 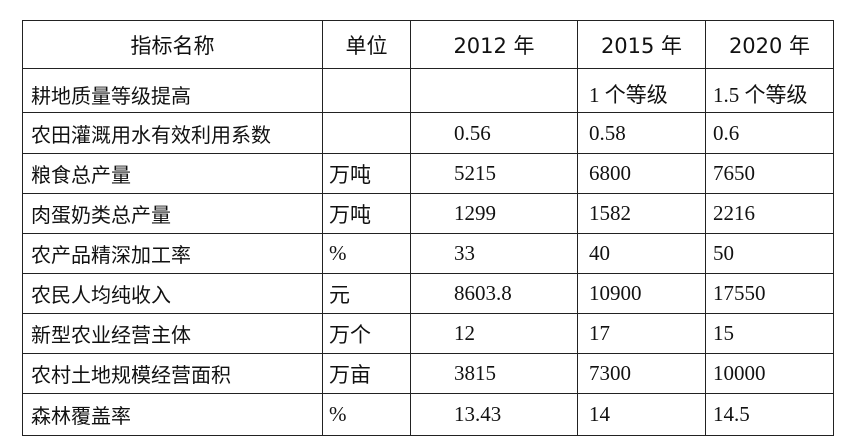 What do you see at coordinates (641, 414) in the screenshot?
I see `value-cell: 14` at bounding box center [641, 414].